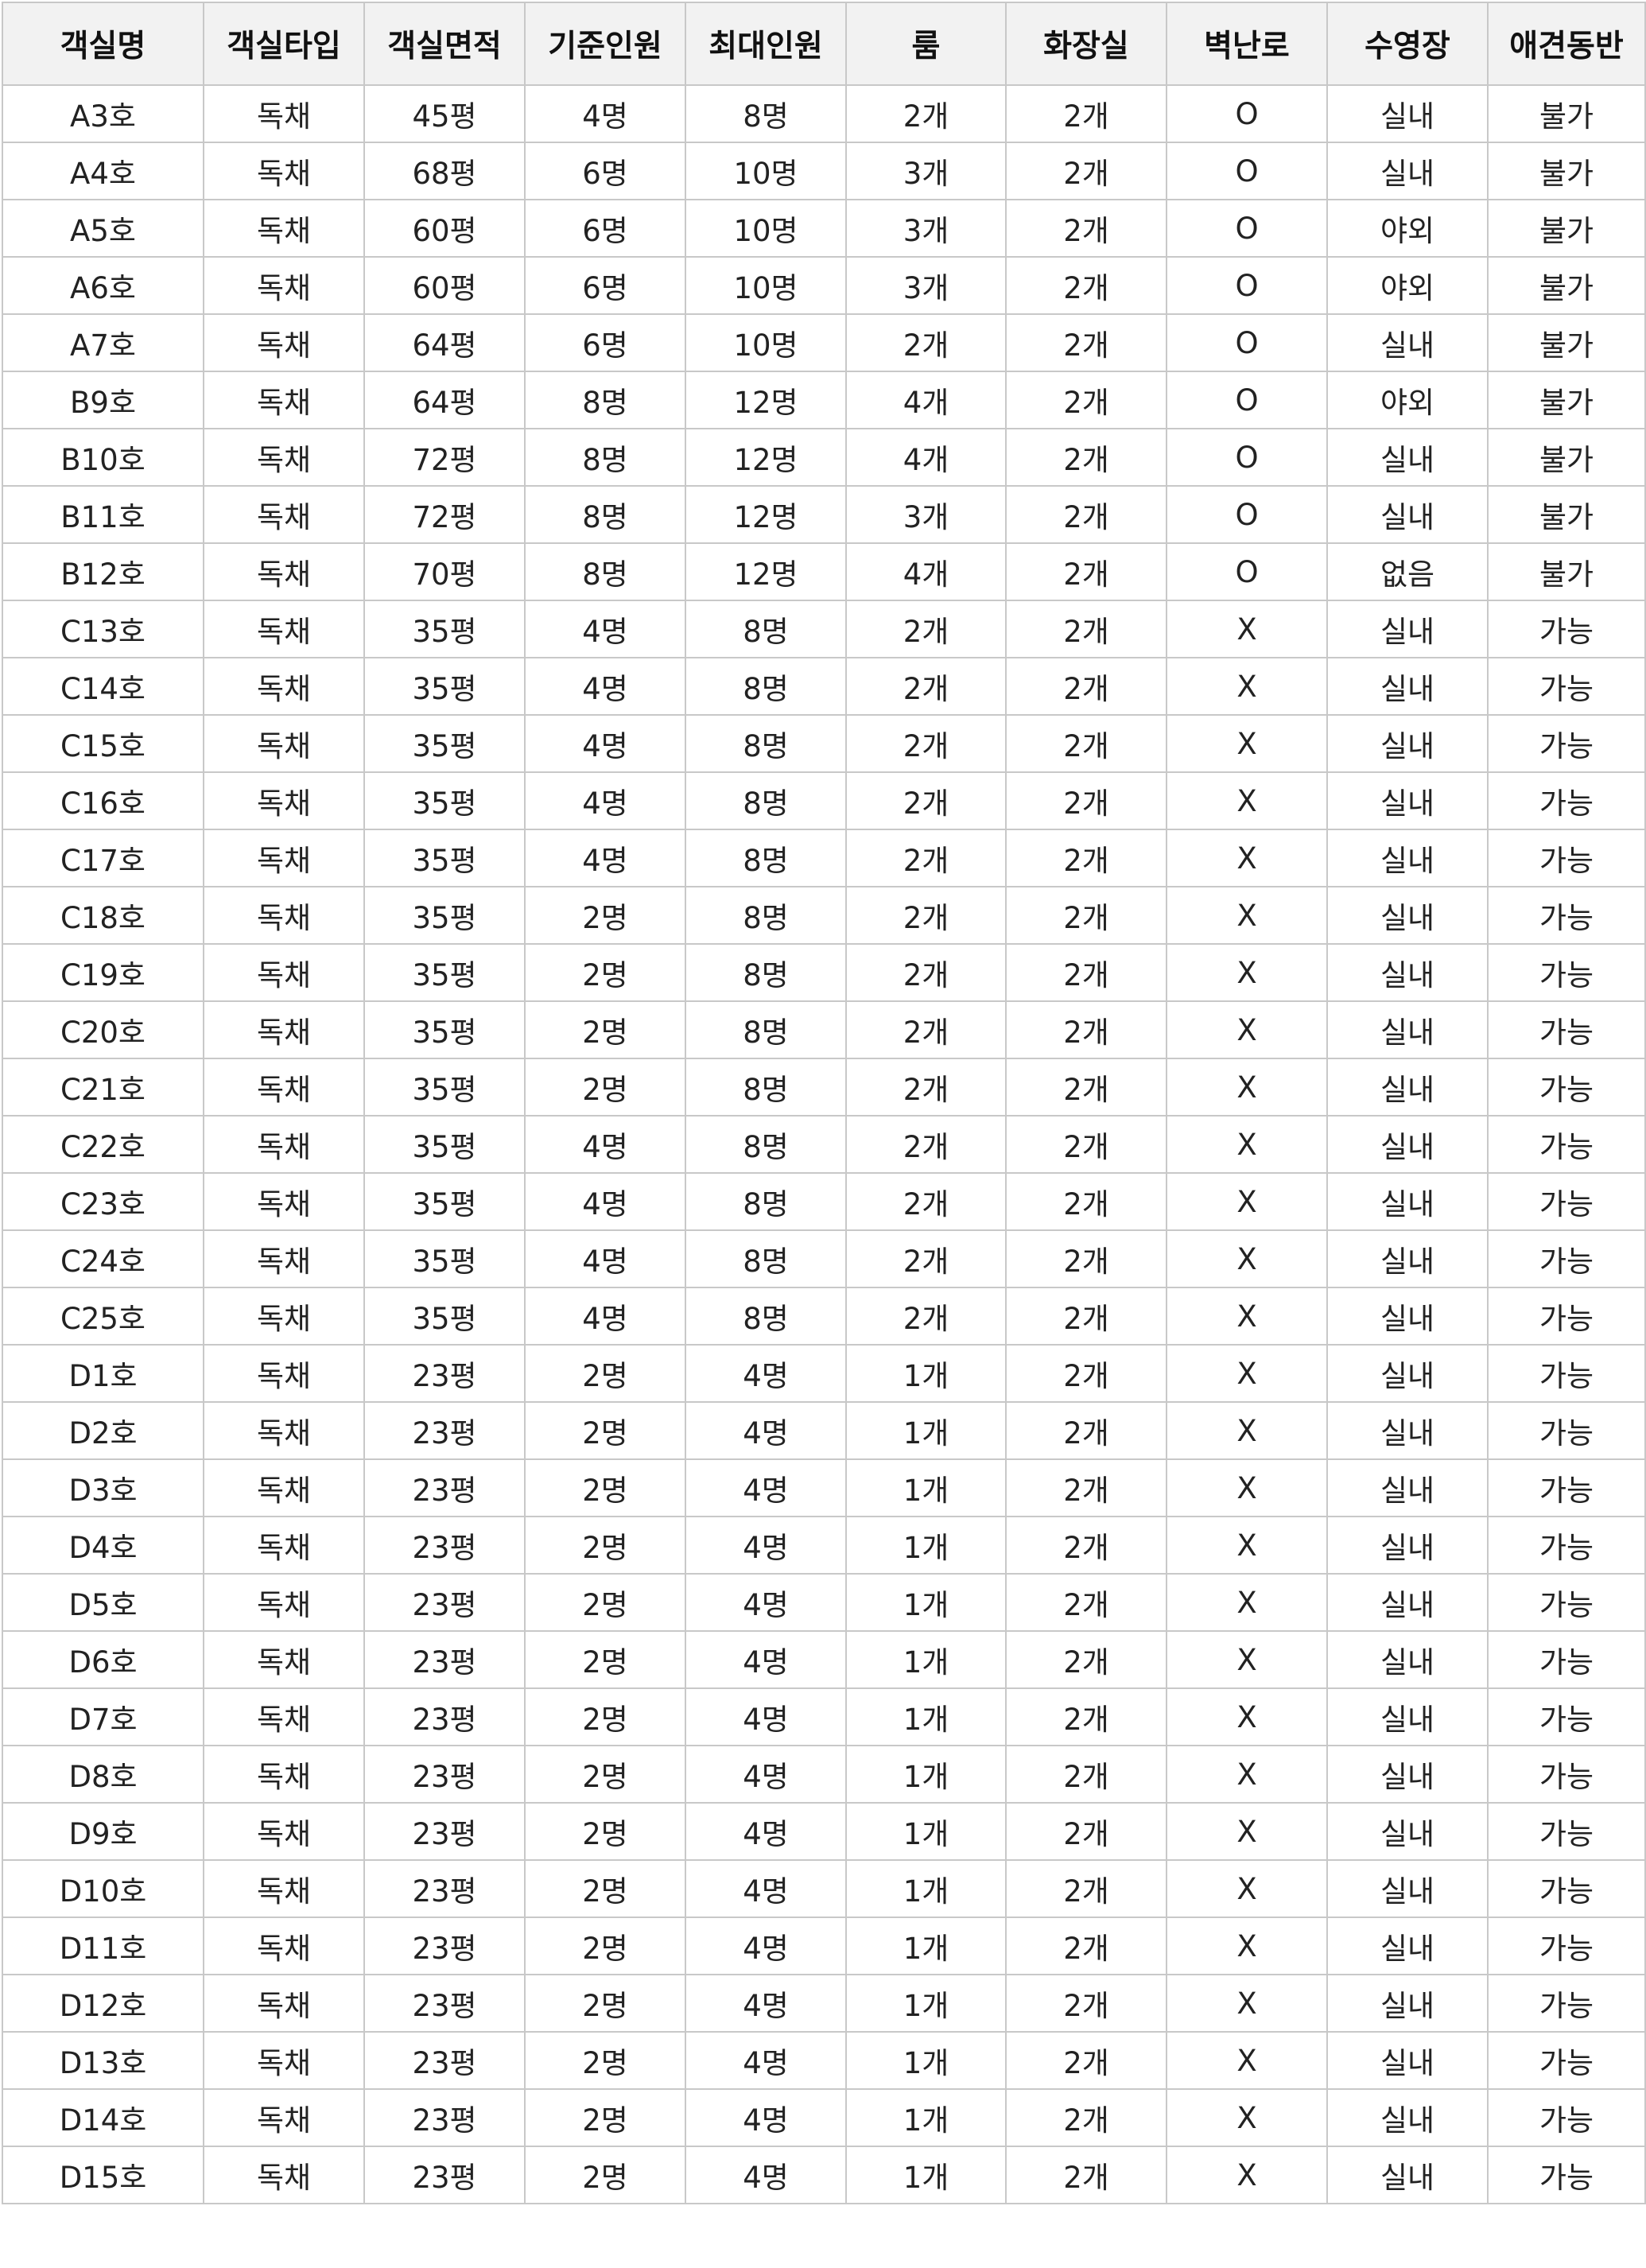  What do you see at coordinates (103, 1316) in the screenshot?
I see `cell-room-name: C25호` at bounding box center [103, 1316].